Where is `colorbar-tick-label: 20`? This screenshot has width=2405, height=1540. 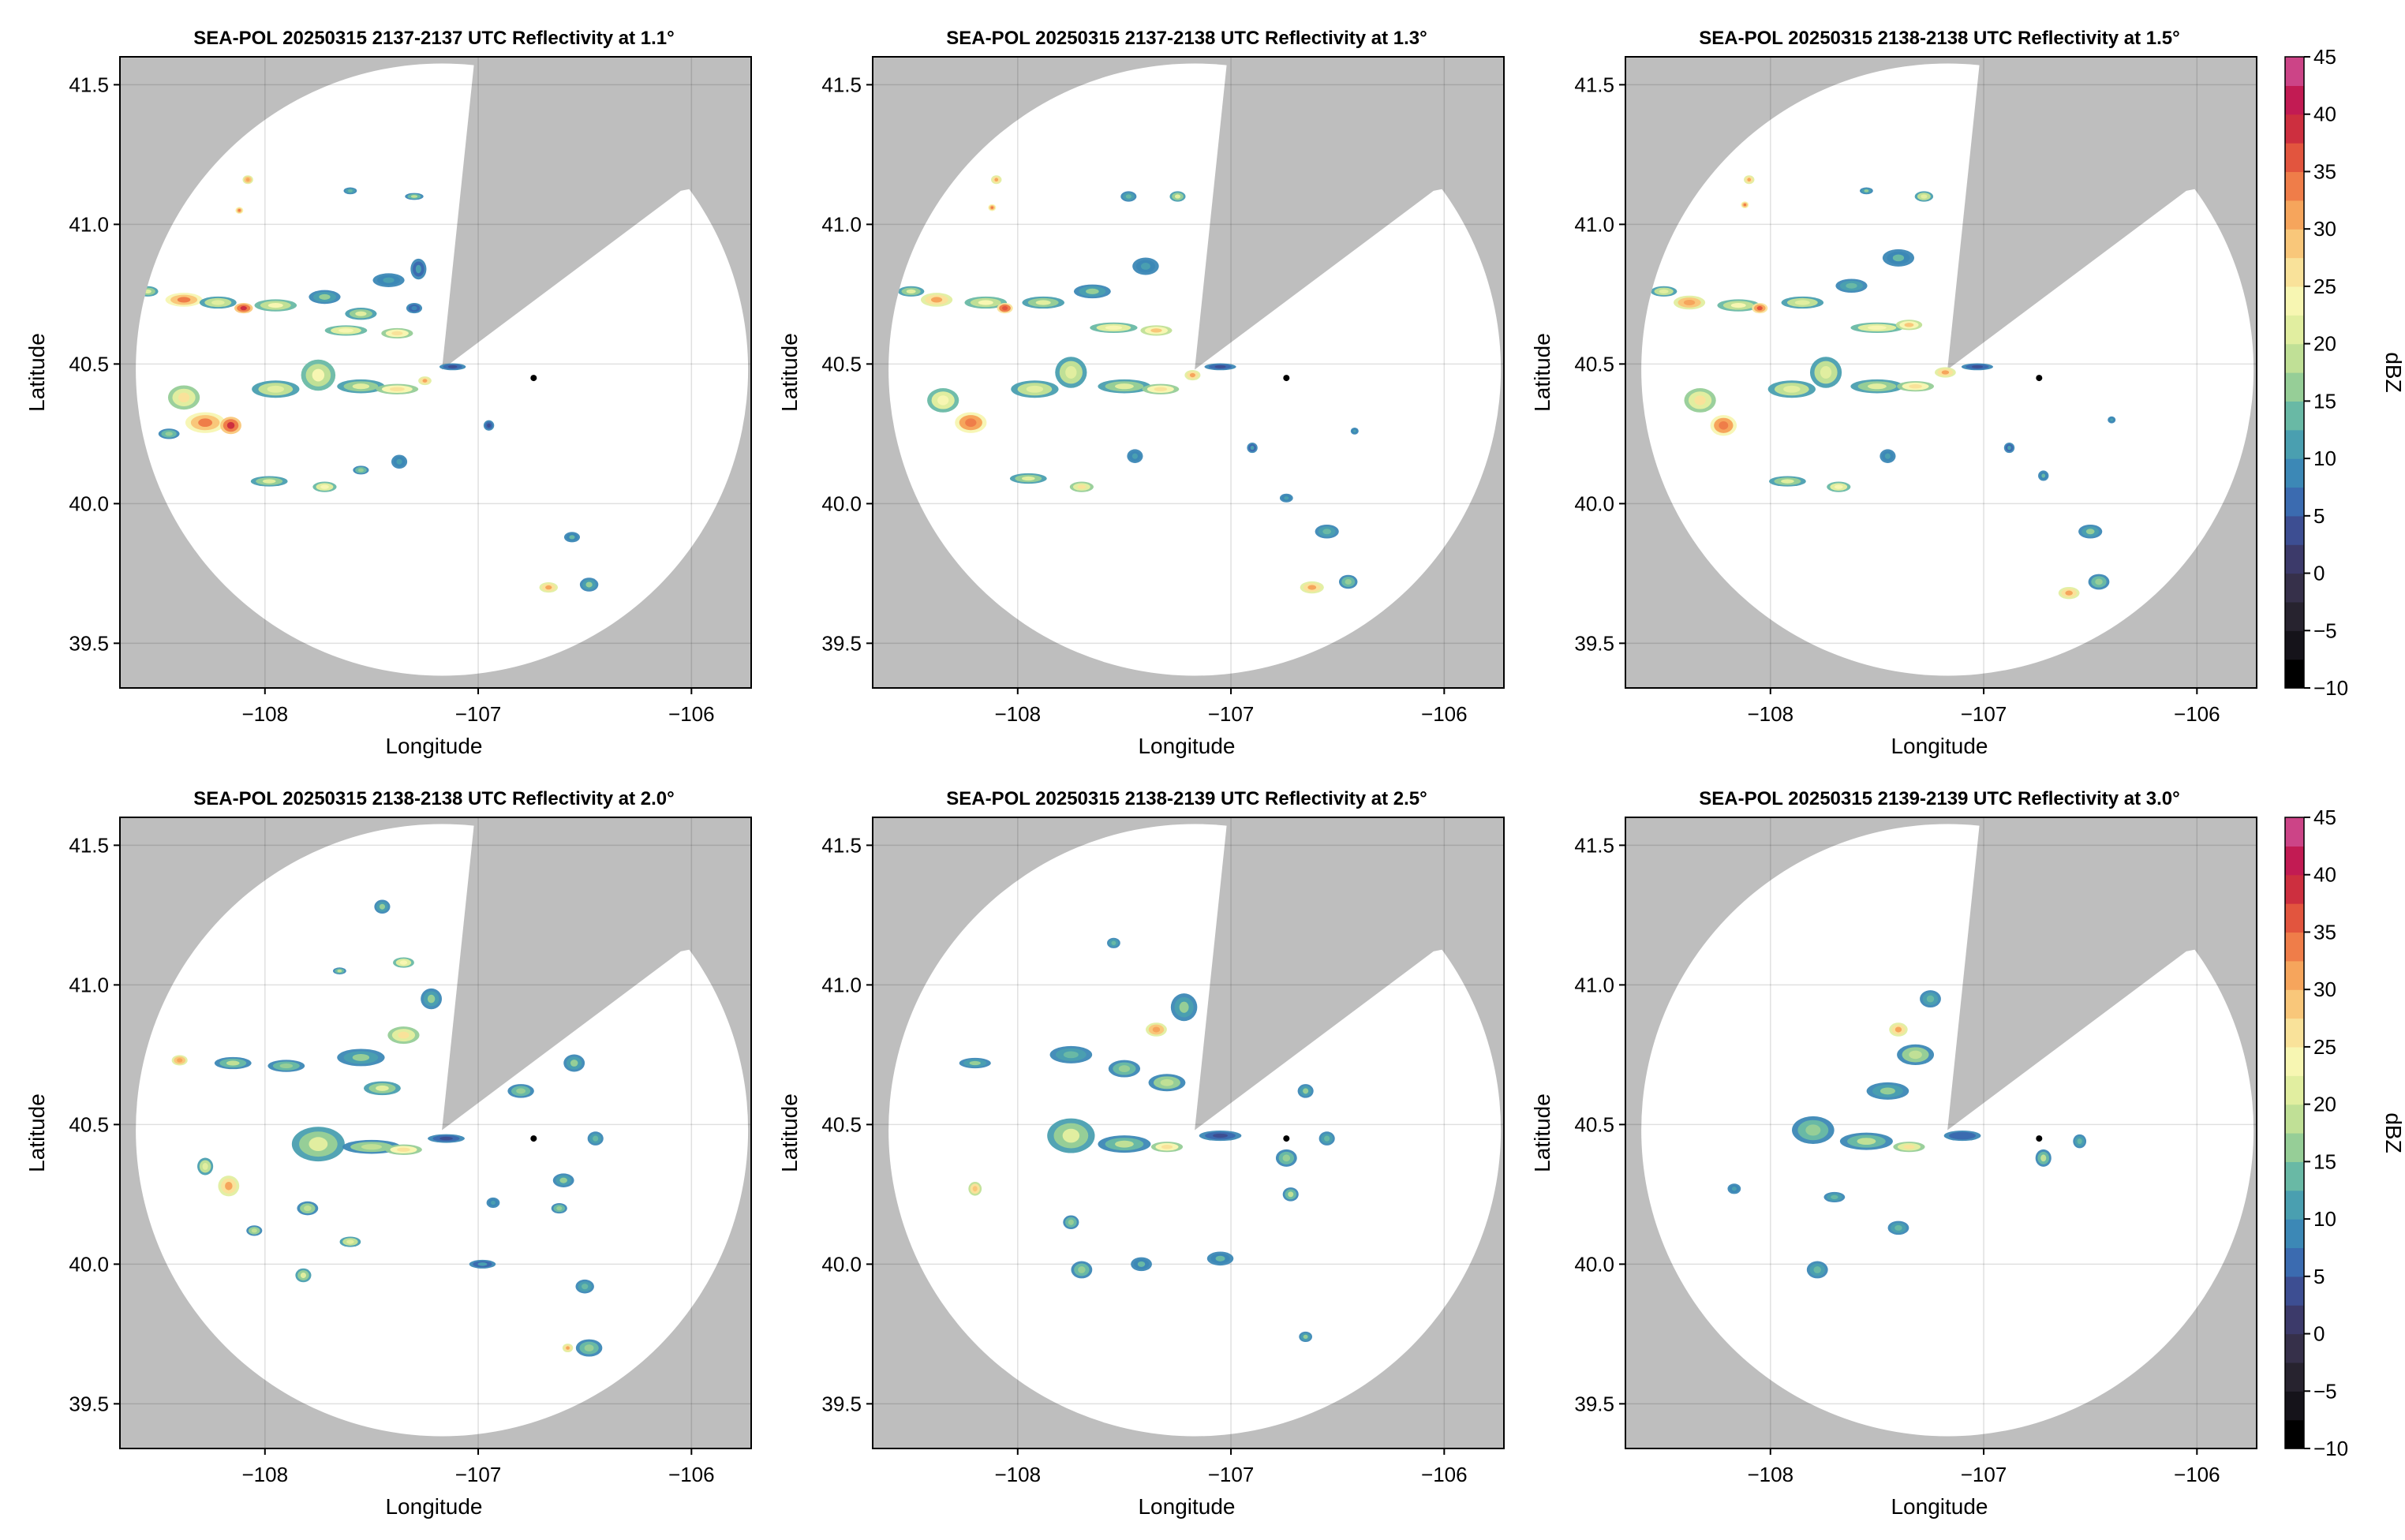 colorbar-tick-label: 20 is located at coordinates (2325, 1104).